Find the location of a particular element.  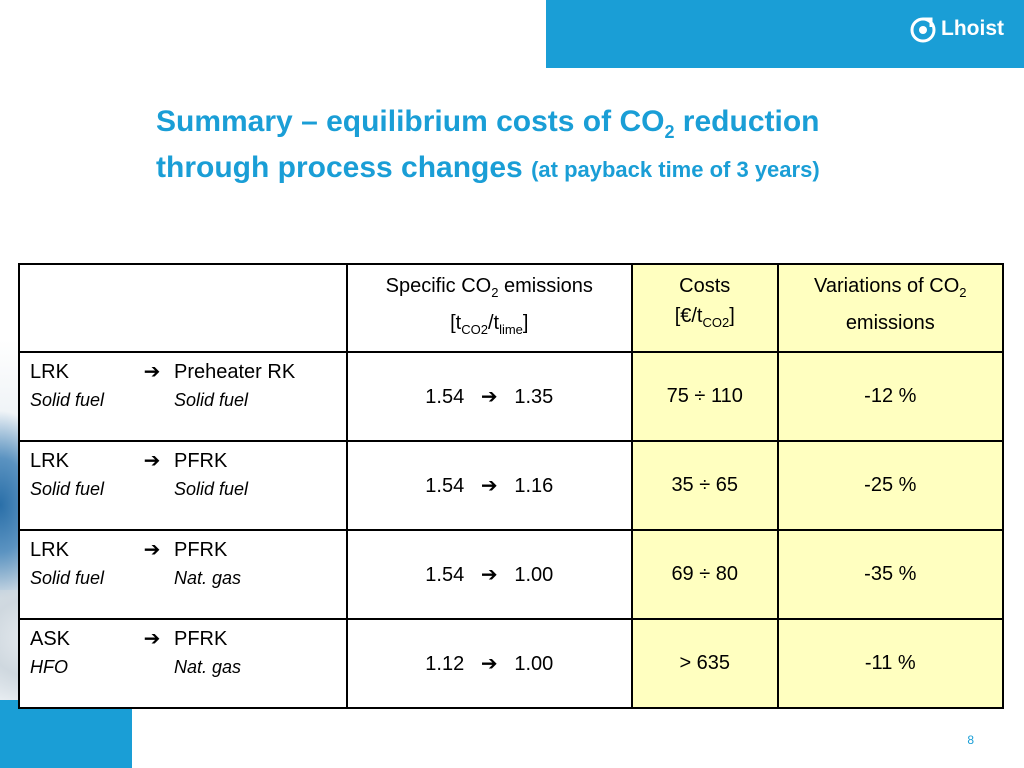

emissions-cell: 1.54 ➔ 1.16 is located at coordinates (489, 485).